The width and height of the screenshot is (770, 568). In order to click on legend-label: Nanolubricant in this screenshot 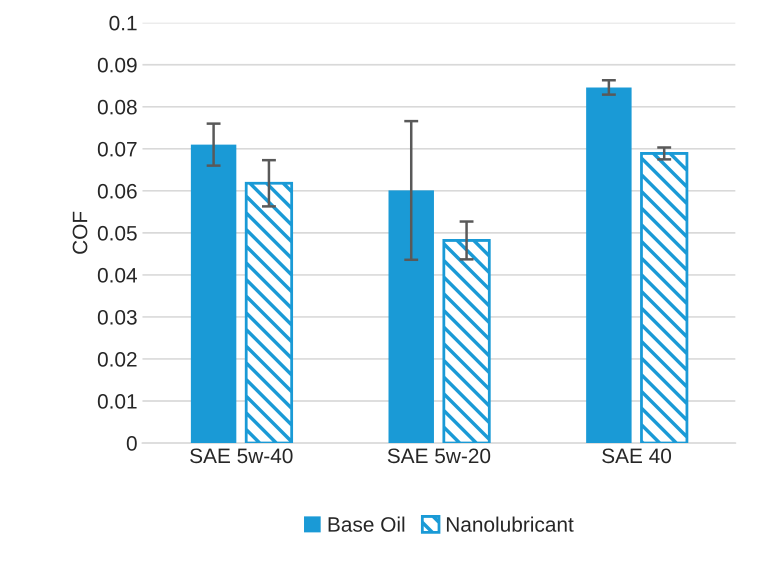, I will do `click(510, 524)`.